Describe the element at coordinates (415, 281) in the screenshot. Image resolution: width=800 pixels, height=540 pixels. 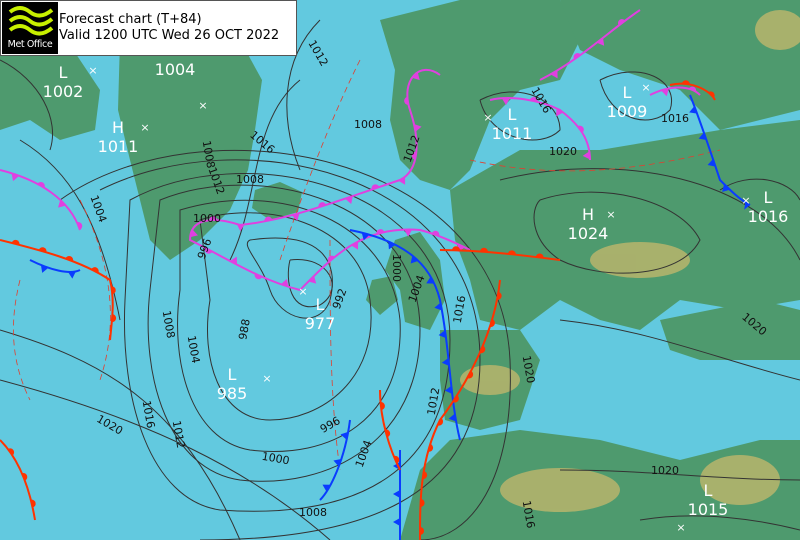
I see `britain` at that location.